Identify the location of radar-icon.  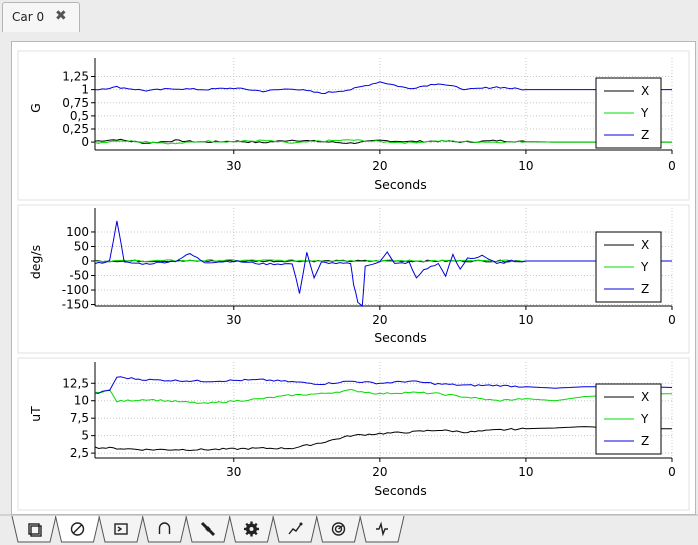
(338, 529).